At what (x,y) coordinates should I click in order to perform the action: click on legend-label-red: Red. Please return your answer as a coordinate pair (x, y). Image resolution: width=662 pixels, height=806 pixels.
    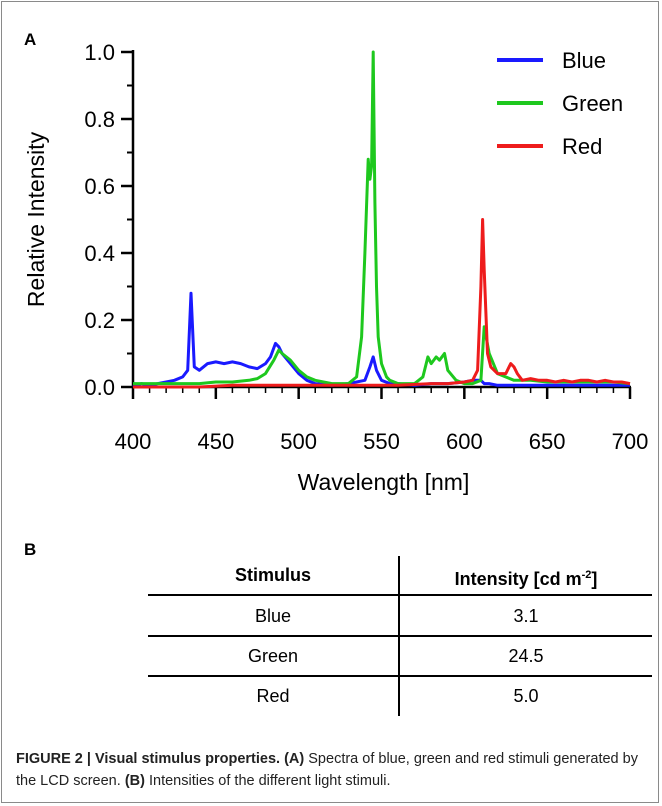
    Looking at the image, I should click on (582, 146).